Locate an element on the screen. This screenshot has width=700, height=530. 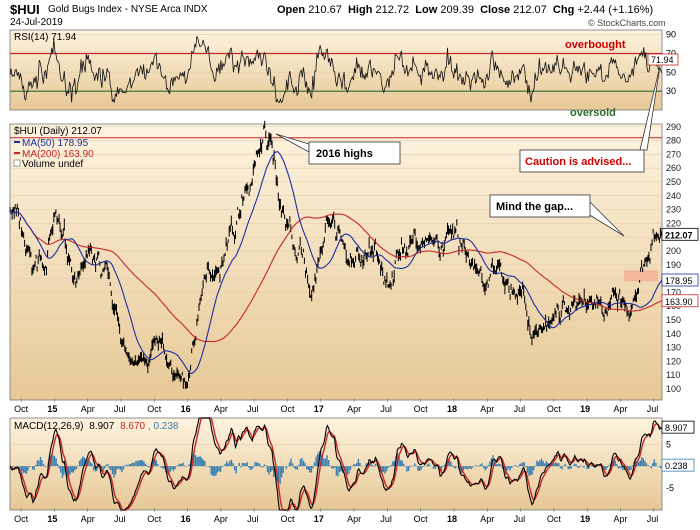
close-label: Close is located at coordinates (495, 10).